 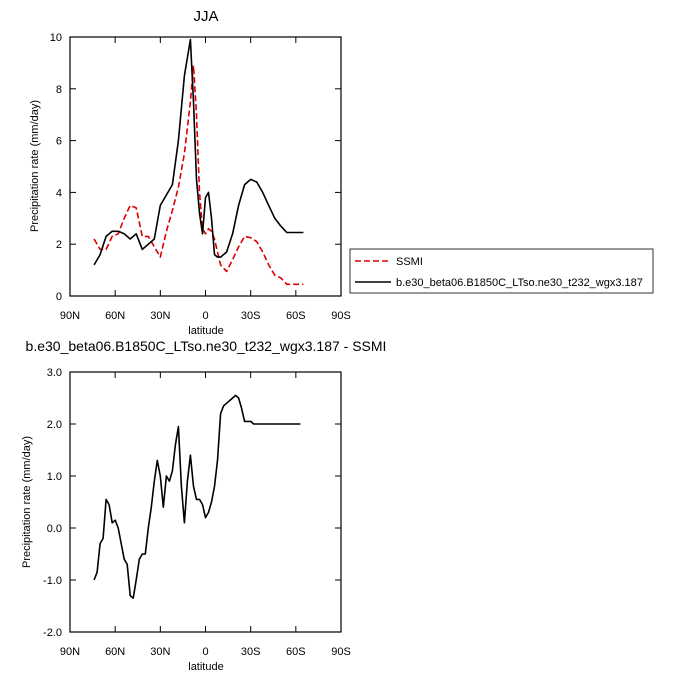 I want to click on top-y-tick-label: 10, so click(x=56, y=38).